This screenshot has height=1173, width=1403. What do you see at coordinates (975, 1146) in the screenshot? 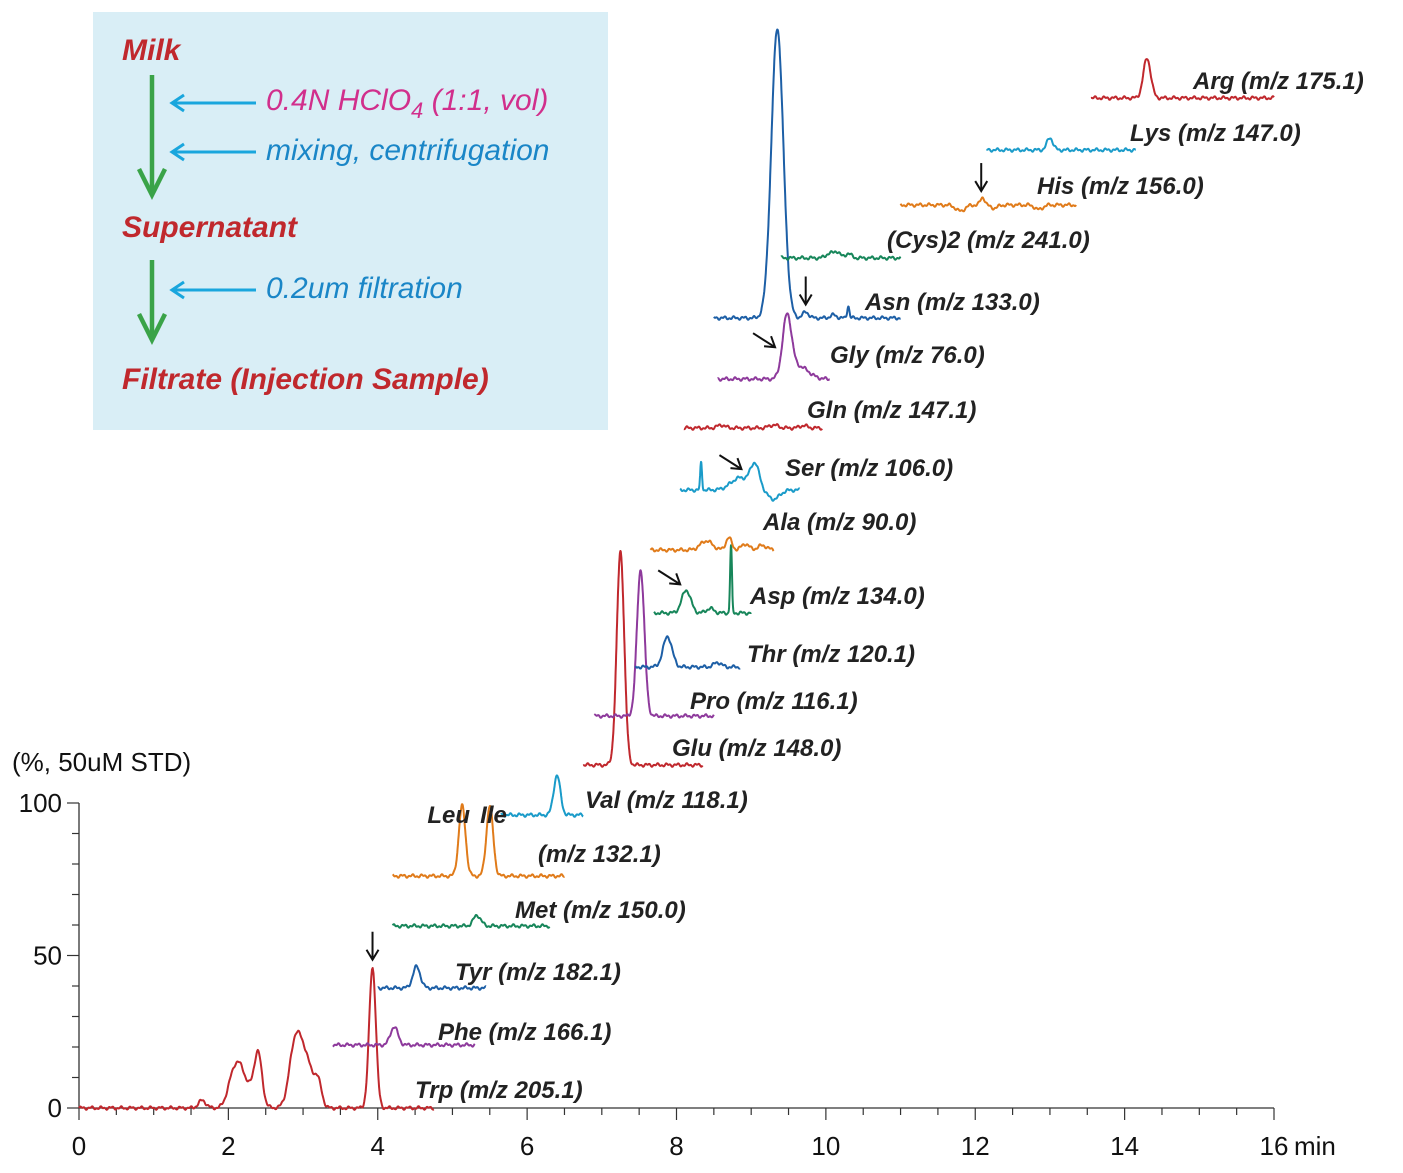
I see `x-tick-label: 12` at bounding box center [975, 1146].